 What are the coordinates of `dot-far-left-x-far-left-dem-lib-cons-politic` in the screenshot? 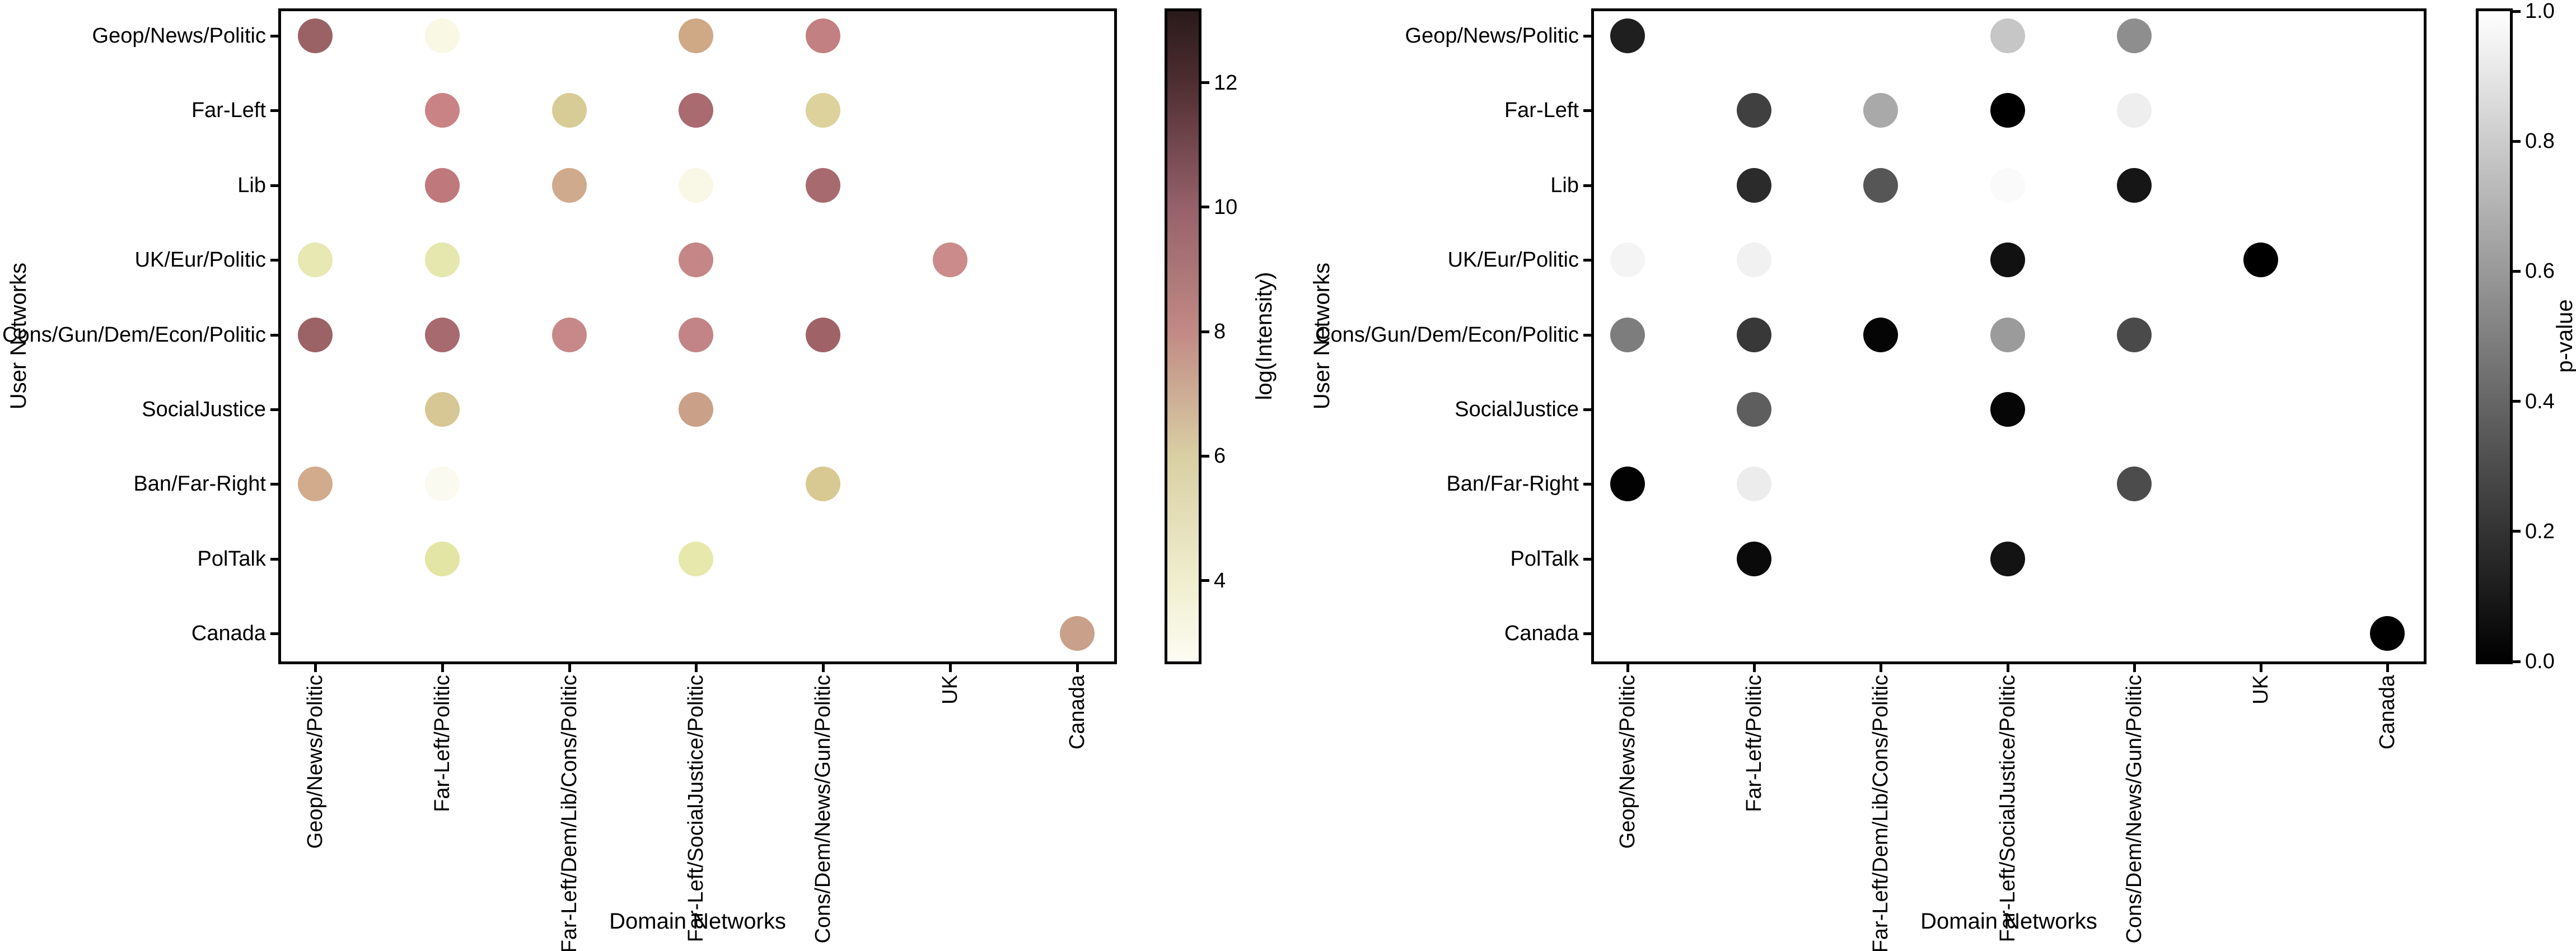 It's located at (1881, 110).